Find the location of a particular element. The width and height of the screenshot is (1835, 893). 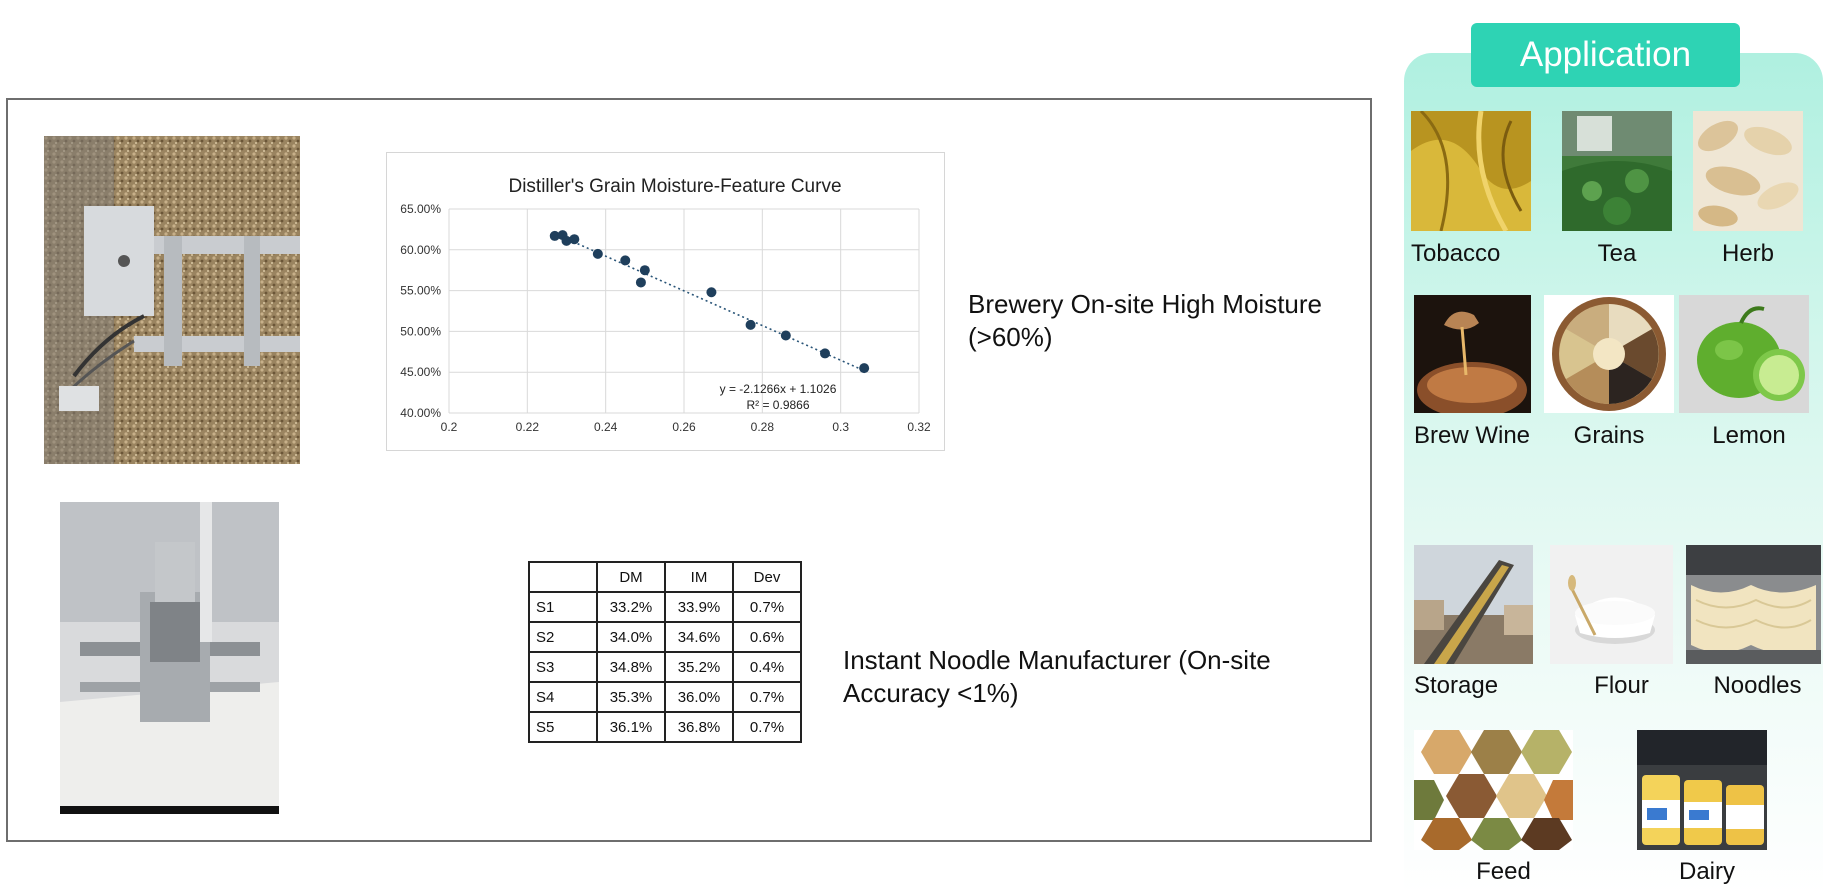

y-tick-label: 45.00% is located at coordinates (420, 372).